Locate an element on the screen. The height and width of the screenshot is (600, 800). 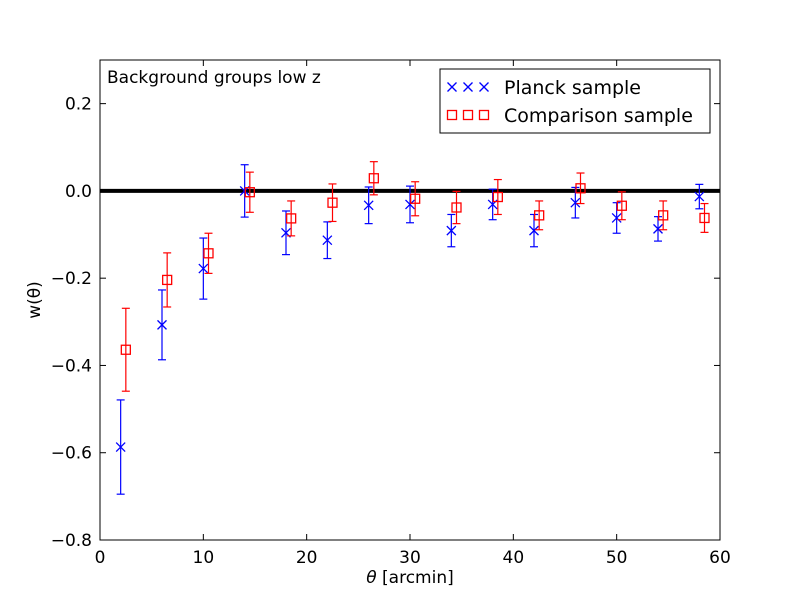
y-tick-label: −0.4 is located at coordinates (71, 366).